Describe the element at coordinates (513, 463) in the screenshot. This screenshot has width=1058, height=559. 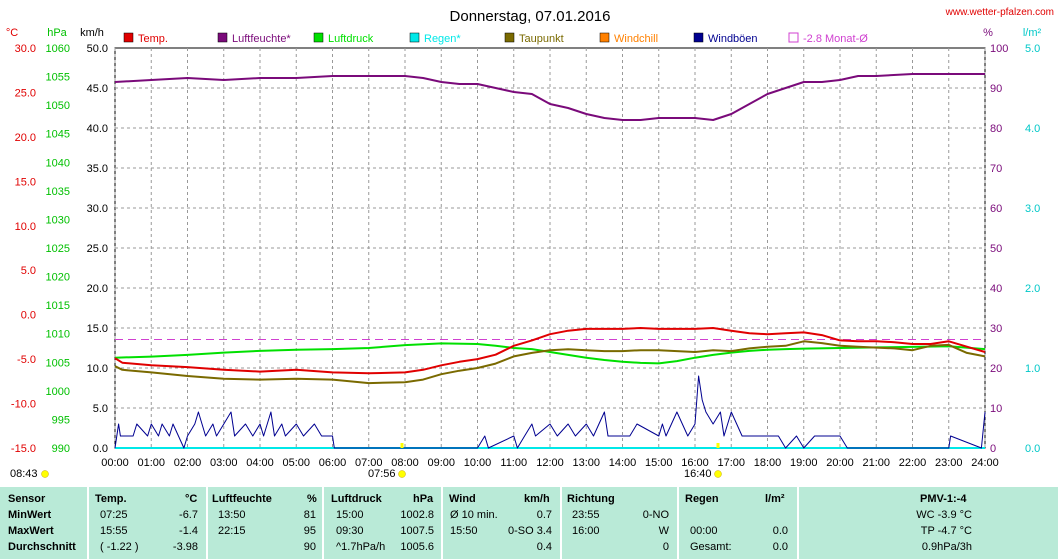
I see `x-tick-label: 11:00` at that location.